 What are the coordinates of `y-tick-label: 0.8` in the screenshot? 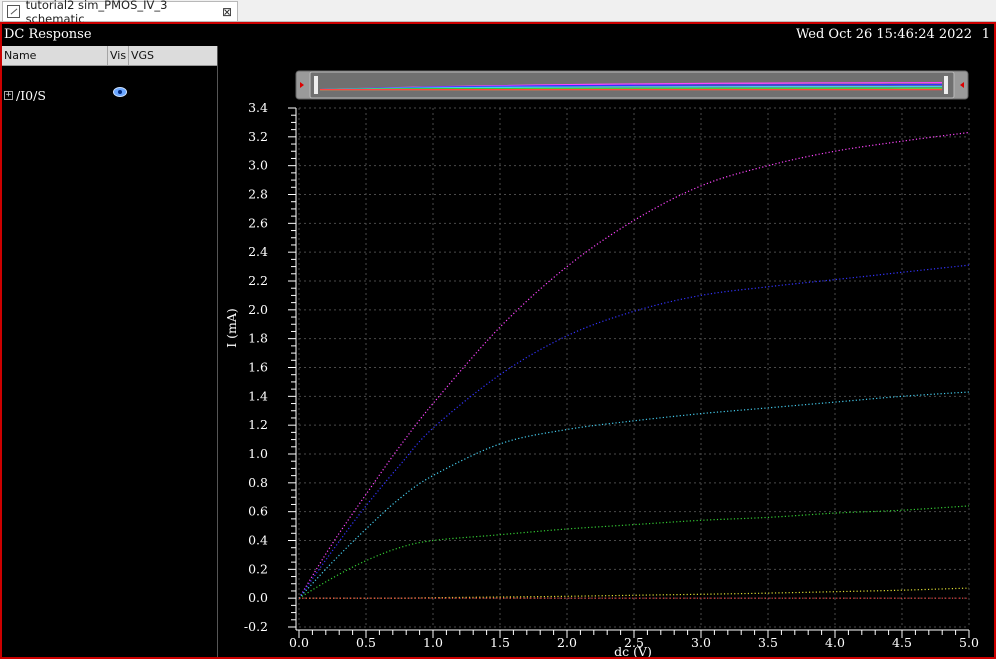 It's located at (258, 482).